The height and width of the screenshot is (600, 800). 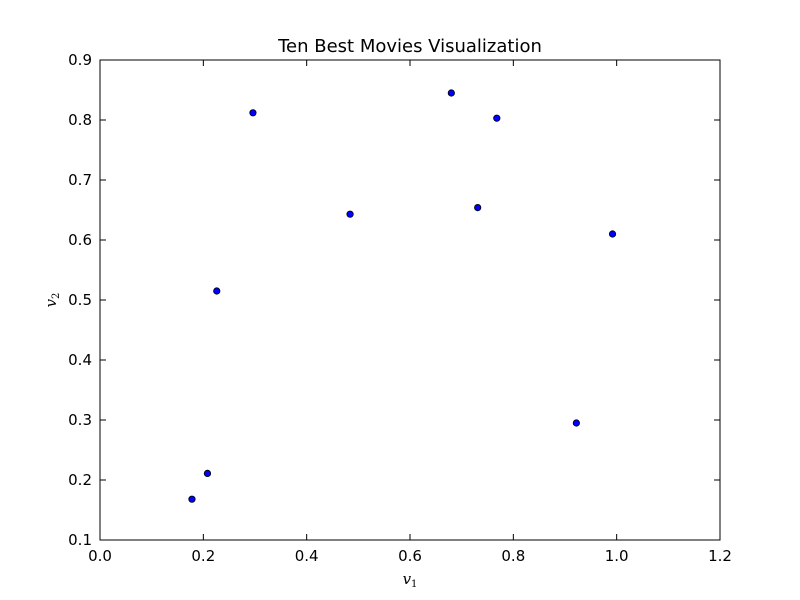 What do you see at coordinates (100, 556) in the screenshot?
I see `x-tick-label: 0.0` at bounding box center [100, 556].